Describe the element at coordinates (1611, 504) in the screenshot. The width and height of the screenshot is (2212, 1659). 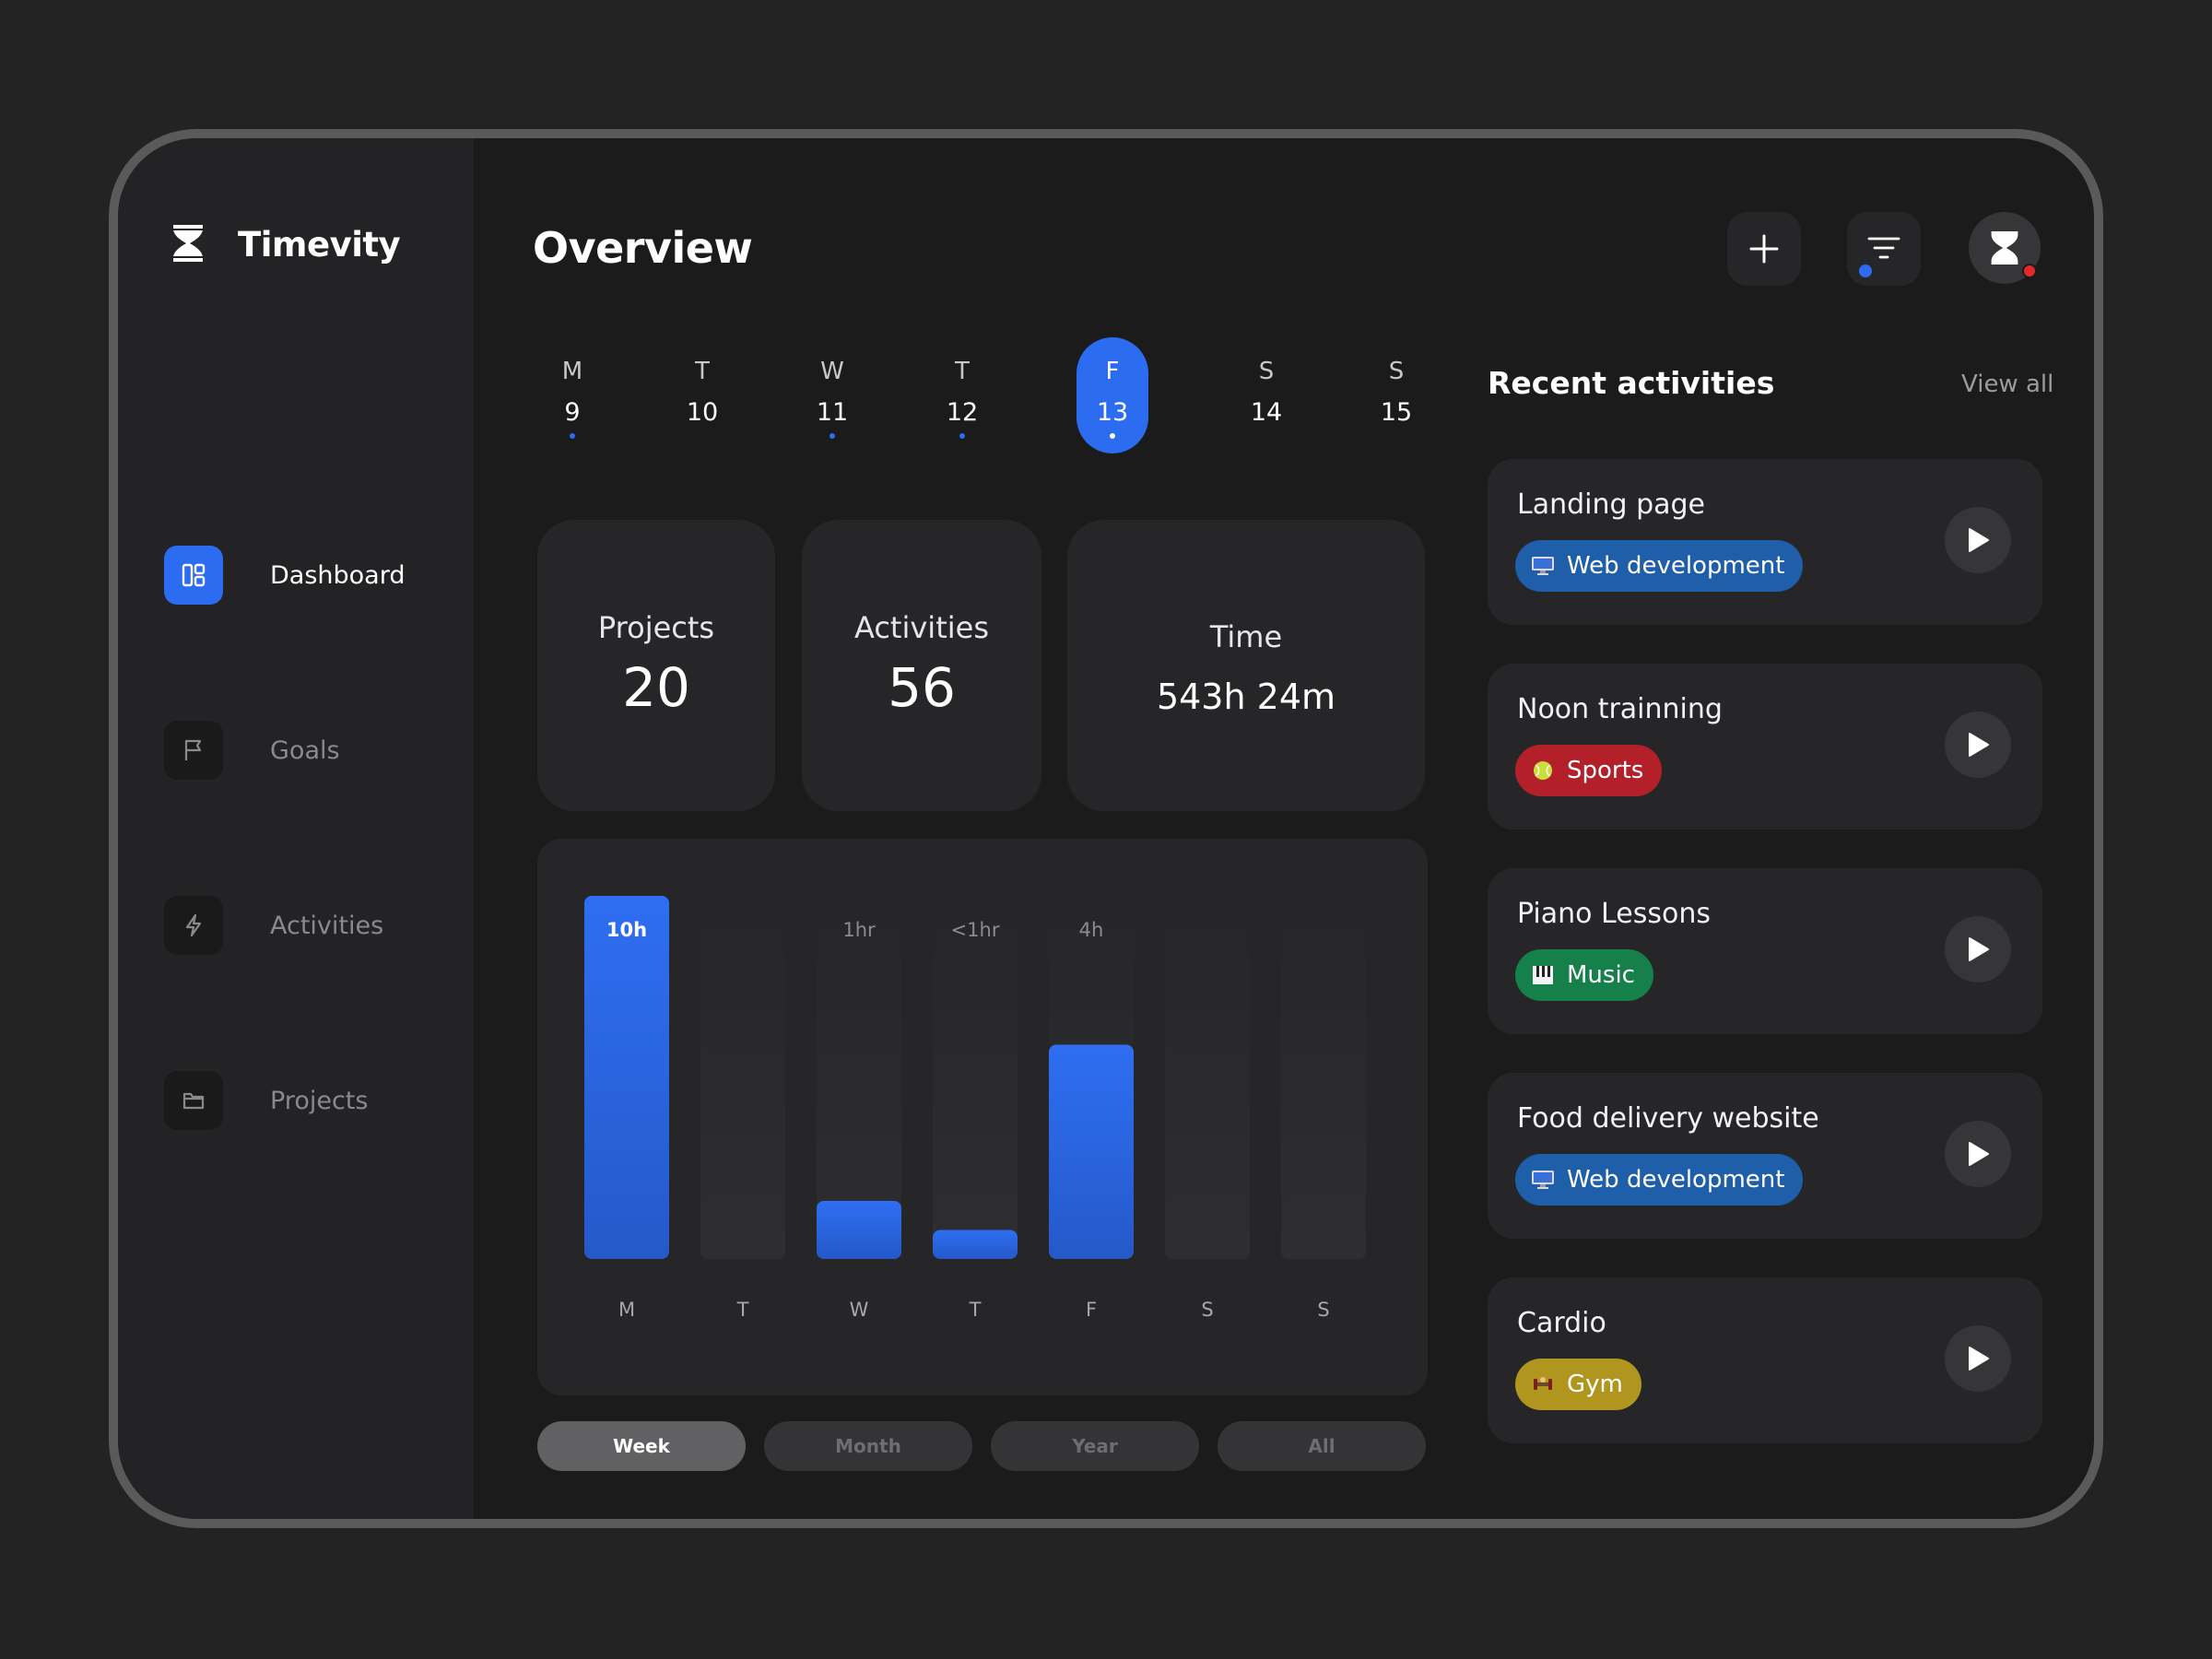
I see `activity-name: Landing page` at that location.